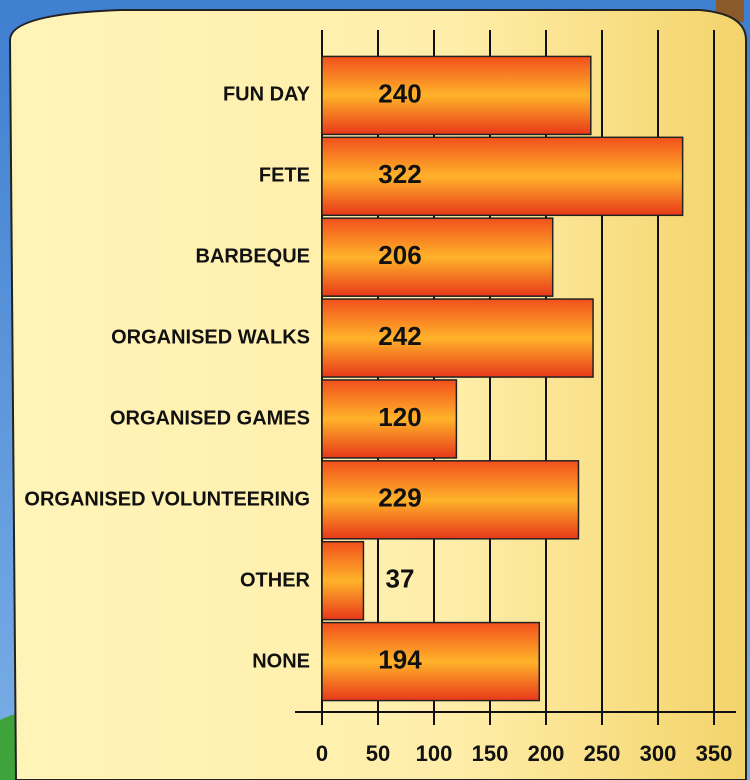 This screenshot has height=780, width=750. Describe the element at coordinates (714, 753) in the screenshot. I see `x-tick-label: 350` at that location.